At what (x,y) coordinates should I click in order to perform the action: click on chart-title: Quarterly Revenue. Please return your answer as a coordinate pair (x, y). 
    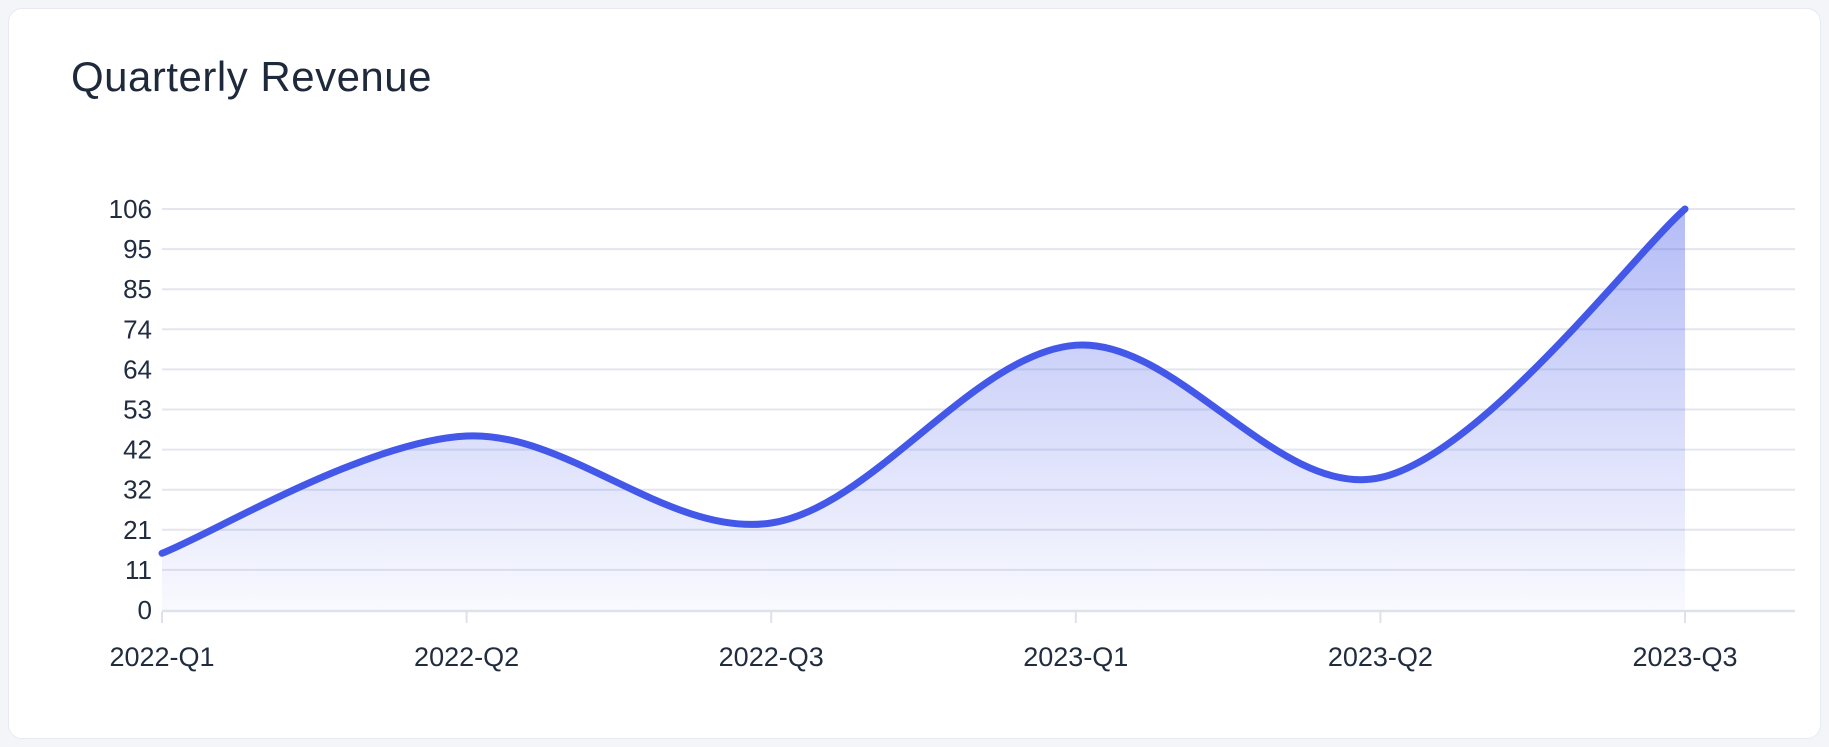
    Looking at the image, I should click on (252, 76).